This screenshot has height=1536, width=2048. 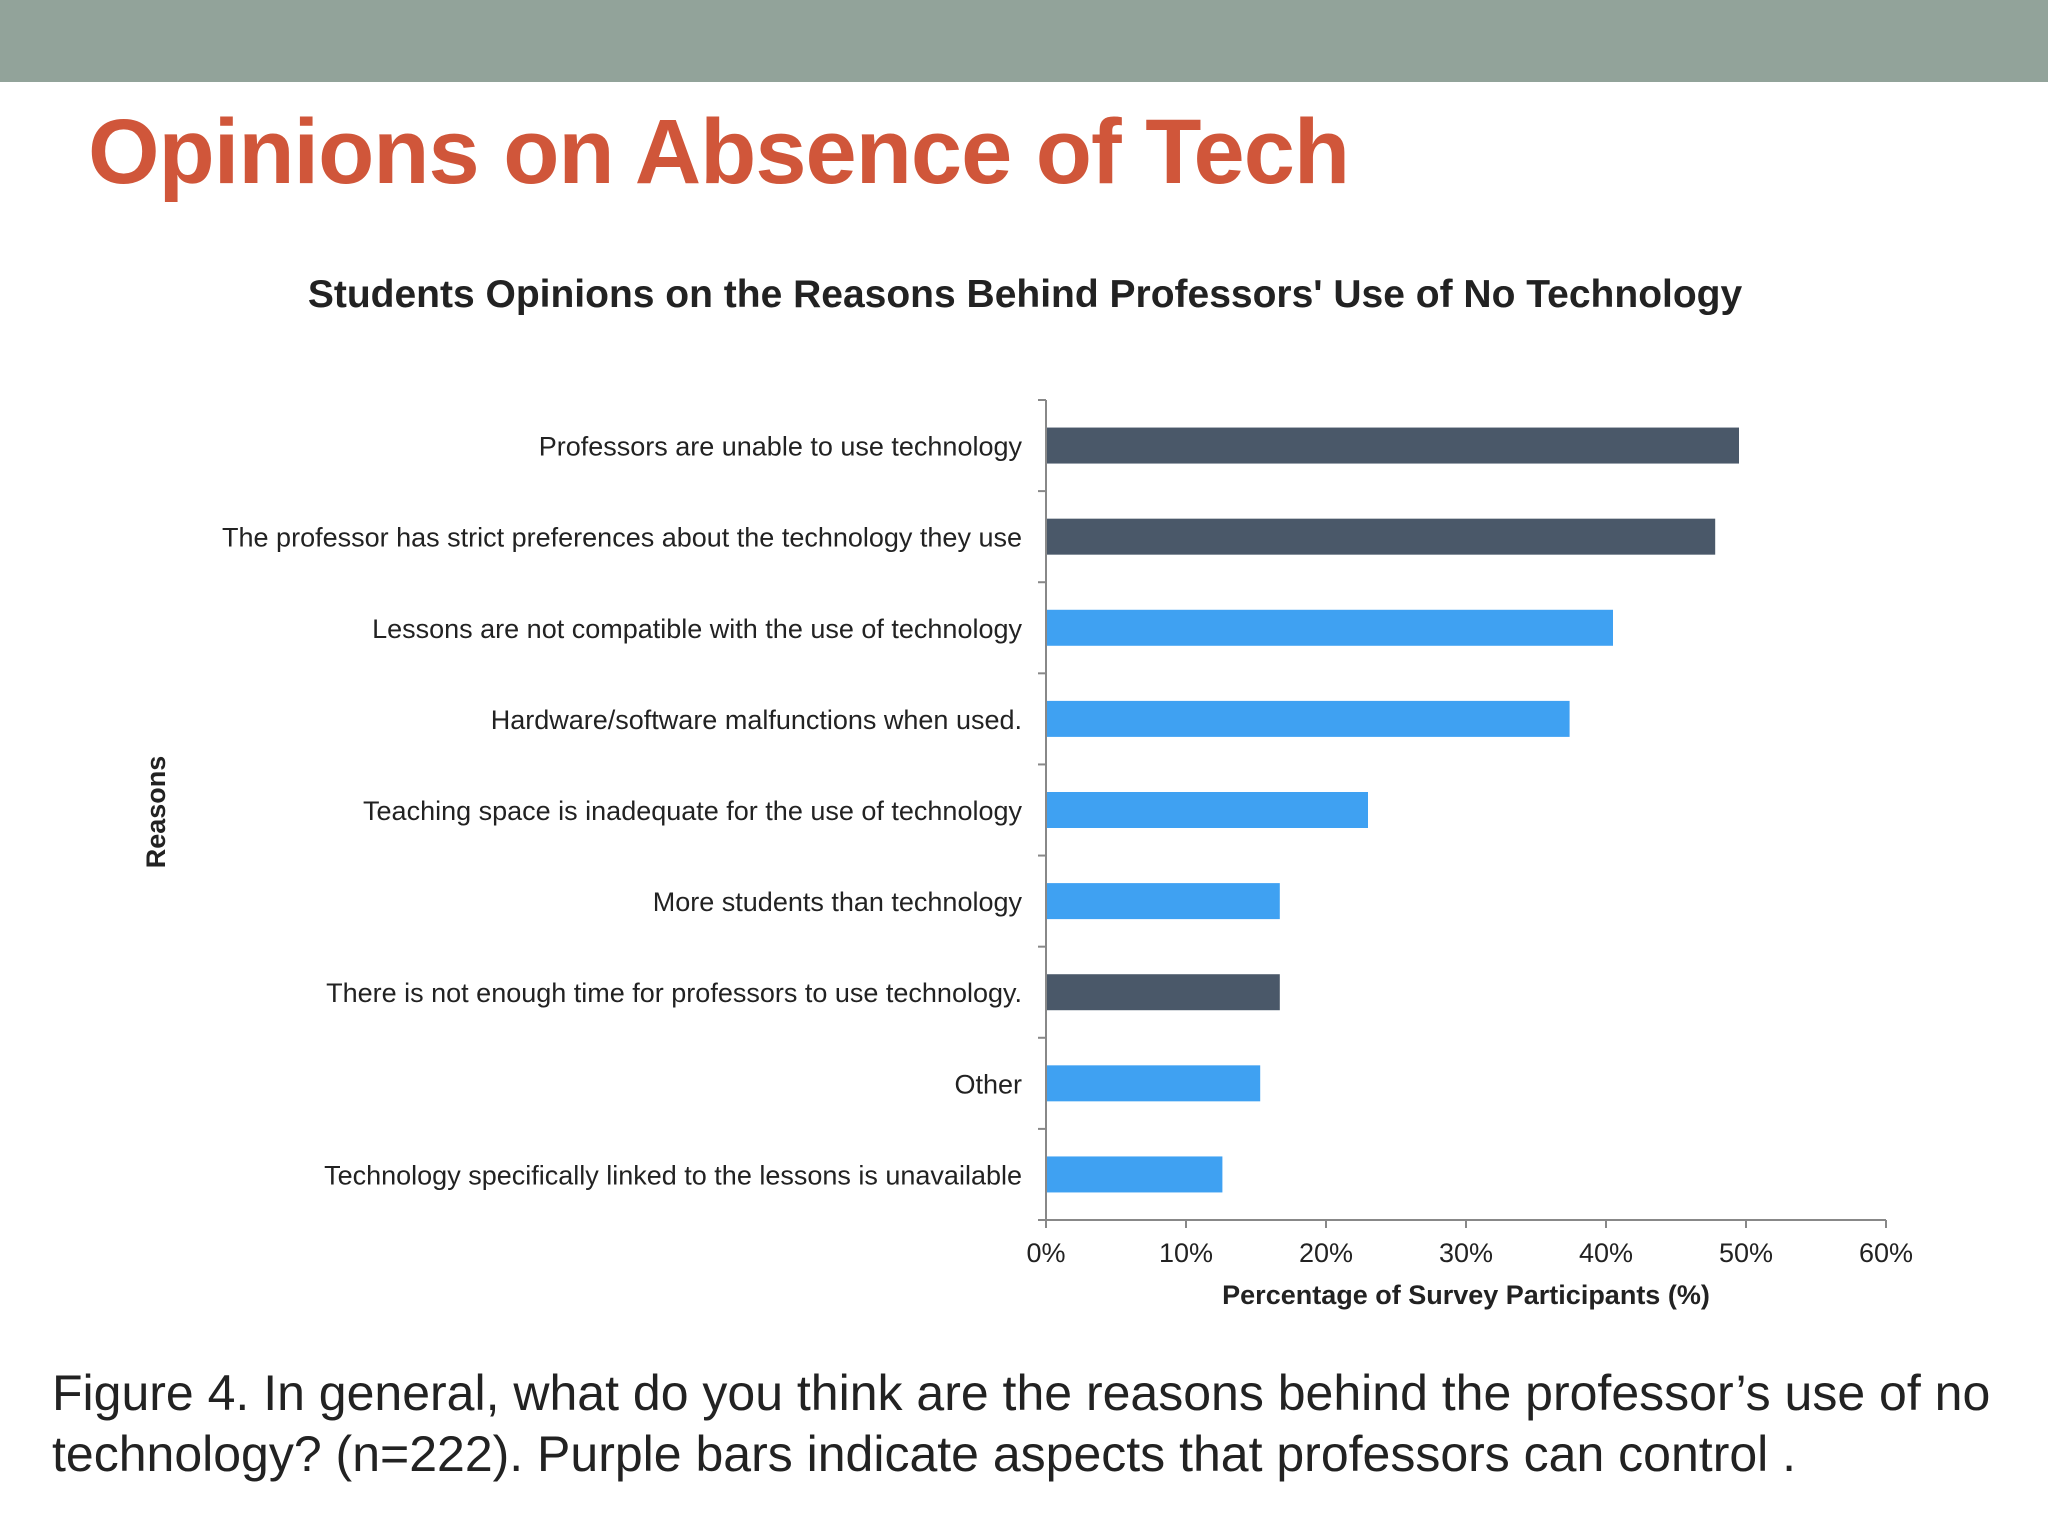 I want to click on category-label: Other, so click(x=988, y=1084).